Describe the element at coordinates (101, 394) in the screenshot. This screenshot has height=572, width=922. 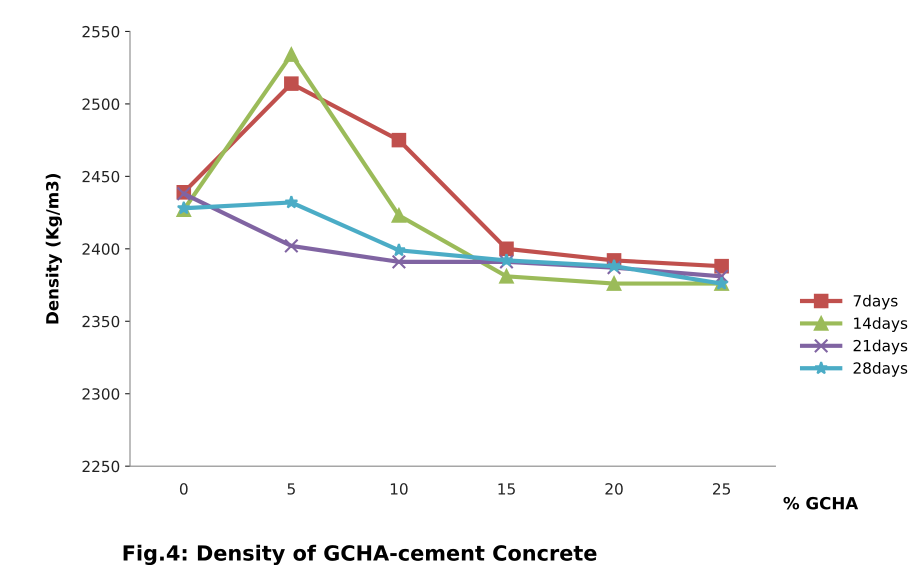
I see `y-tick-label: 2300` at that location.